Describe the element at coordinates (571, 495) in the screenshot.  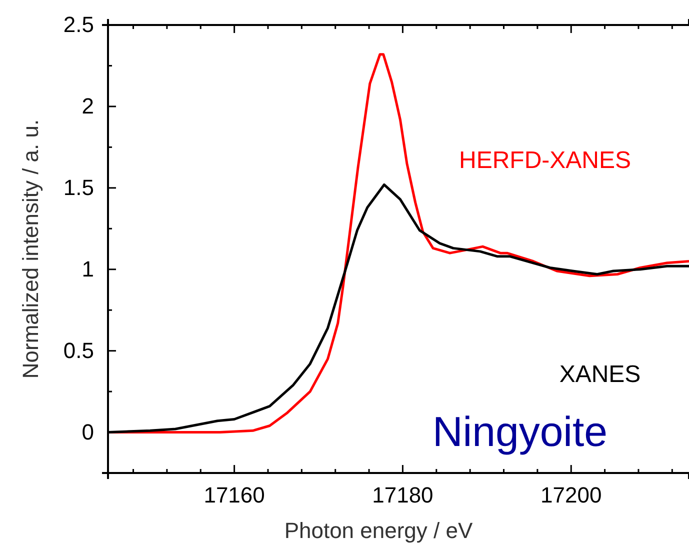
I see `x-tick-label: 17200` at that location.